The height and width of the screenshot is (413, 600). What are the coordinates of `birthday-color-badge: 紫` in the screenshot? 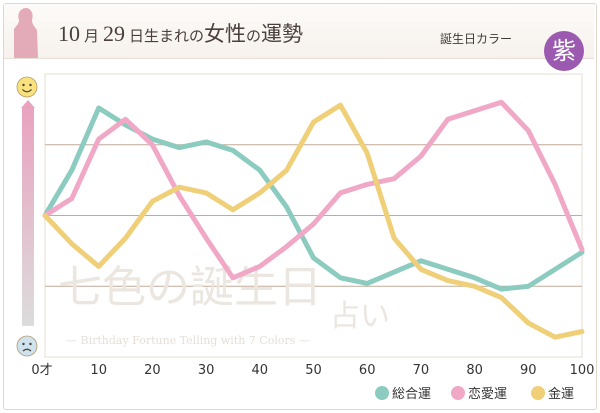 It's located at (564, 51).